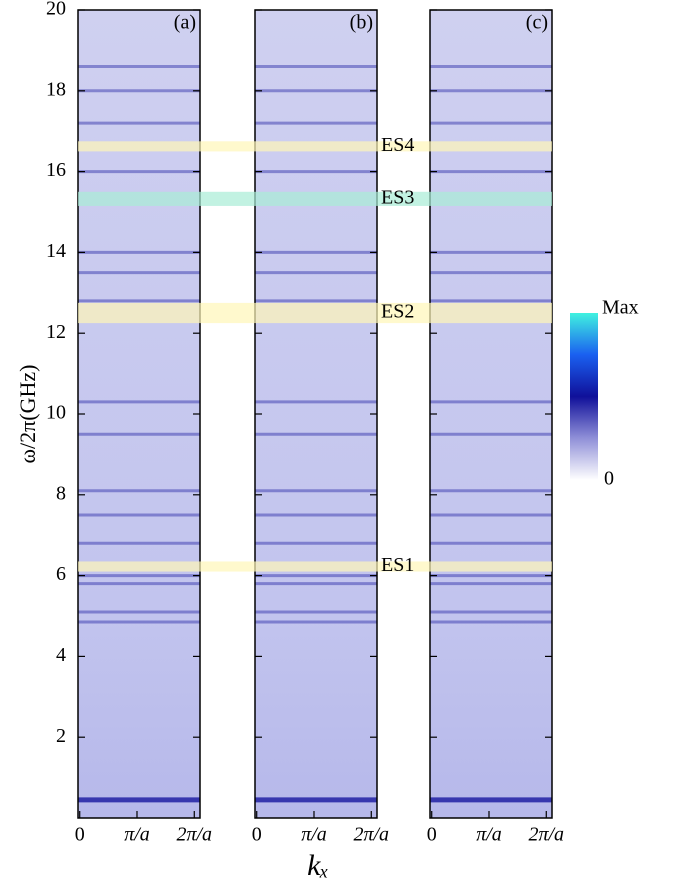  What do you see at coordinates (61, 493) in the screenshot?
I see `y-tick-label: 8` at bounding box center [61, 493].